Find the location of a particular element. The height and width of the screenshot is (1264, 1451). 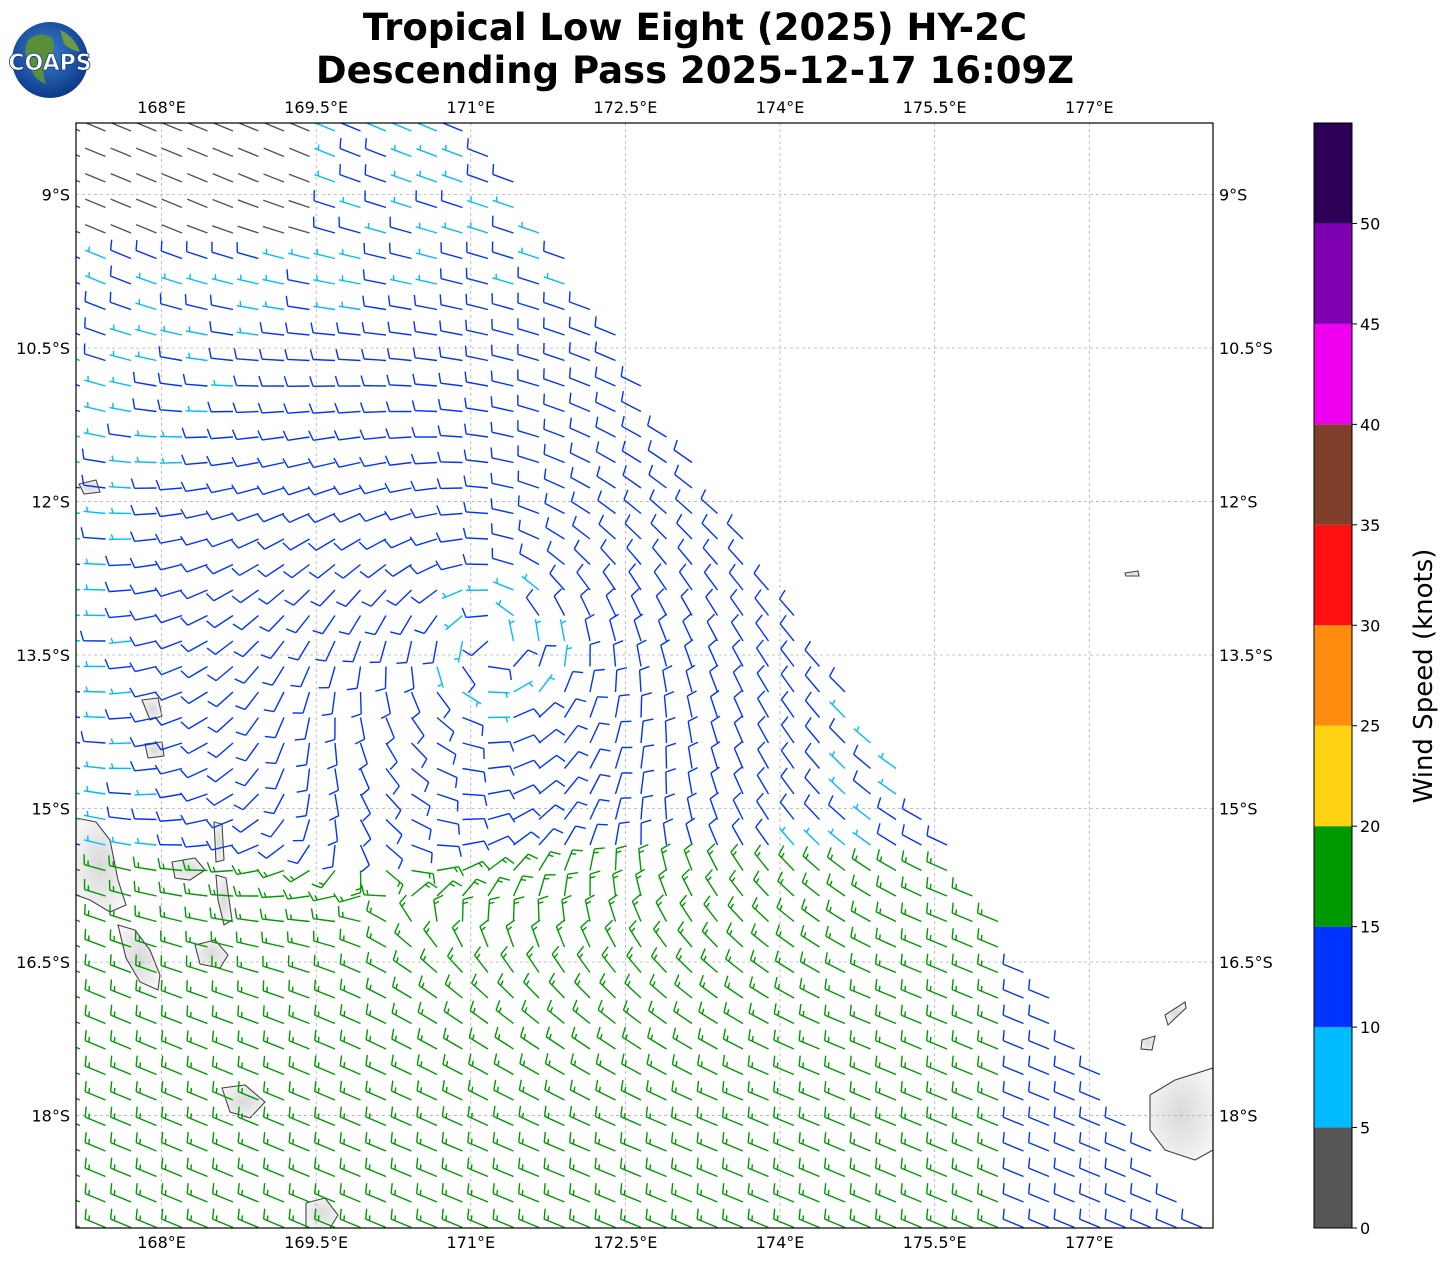

colorbar-tick-label: 10 is located at coordinates (1370, 1027).